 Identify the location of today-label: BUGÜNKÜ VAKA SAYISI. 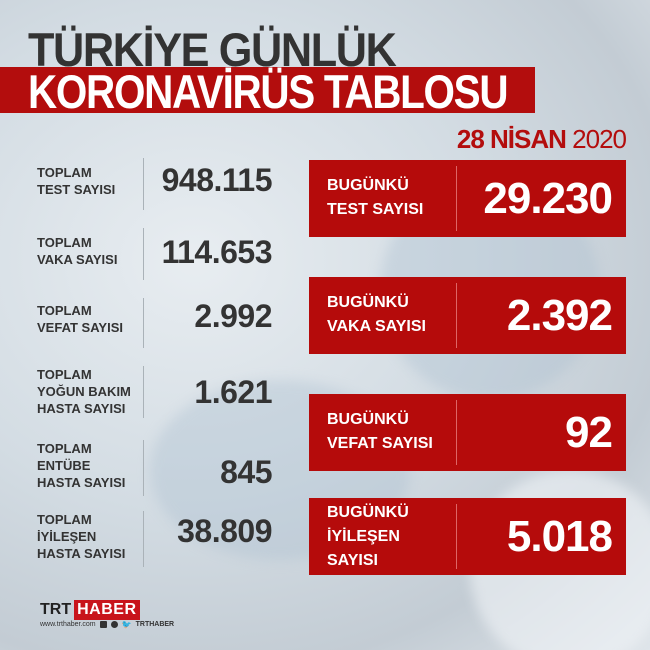
(376, 314).